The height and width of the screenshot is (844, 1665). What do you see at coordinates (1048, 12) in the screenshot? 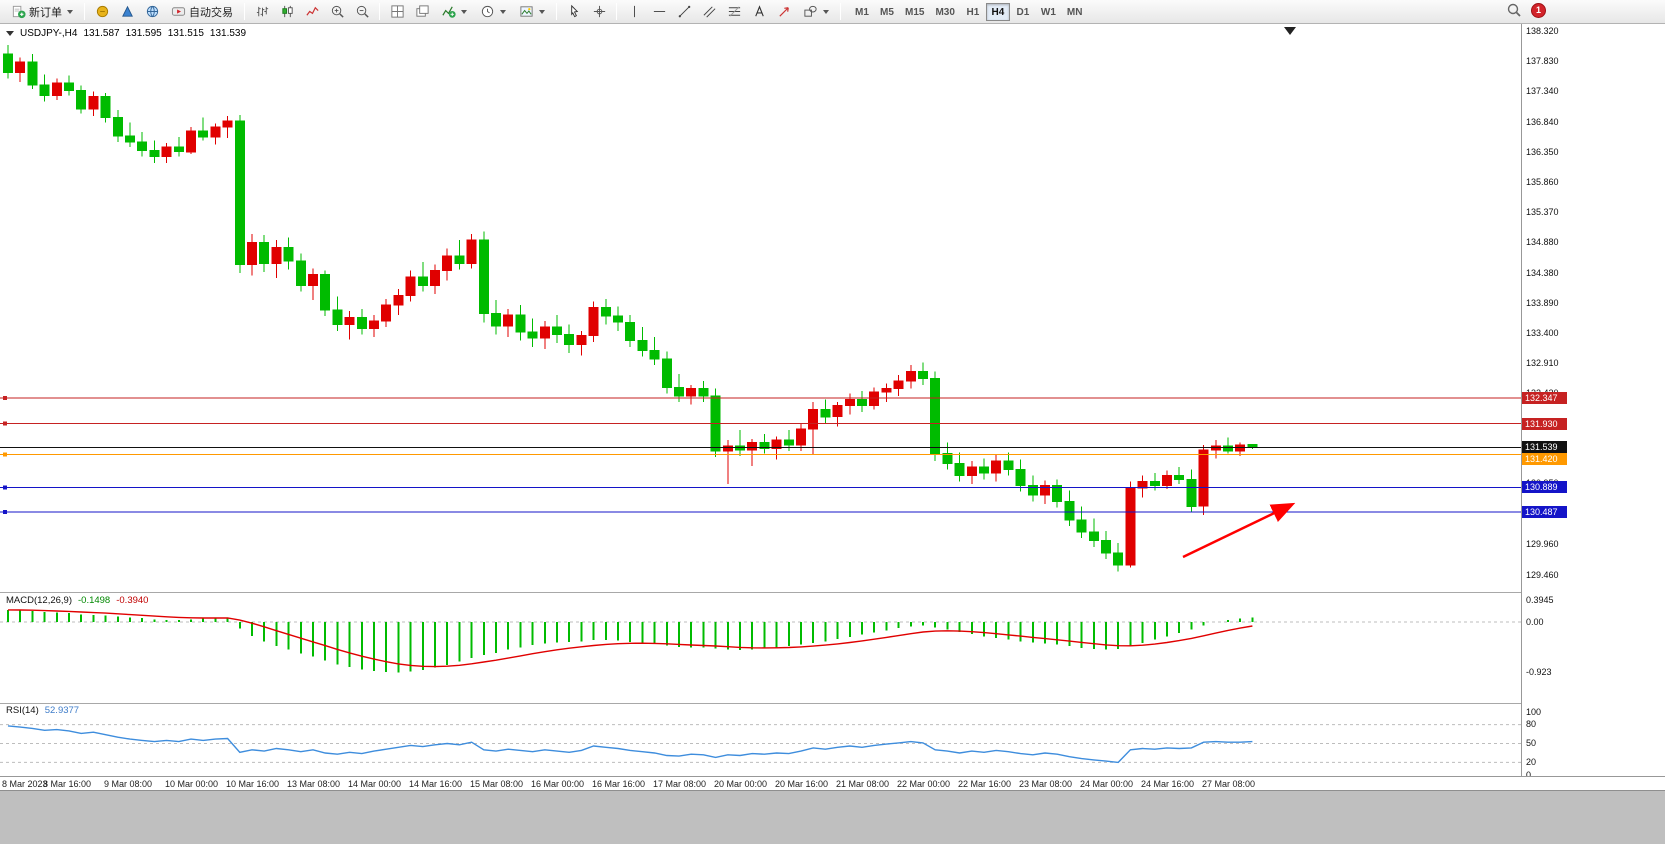
I see `timeframe-w1: W1` at bounding box center [1048, 12].